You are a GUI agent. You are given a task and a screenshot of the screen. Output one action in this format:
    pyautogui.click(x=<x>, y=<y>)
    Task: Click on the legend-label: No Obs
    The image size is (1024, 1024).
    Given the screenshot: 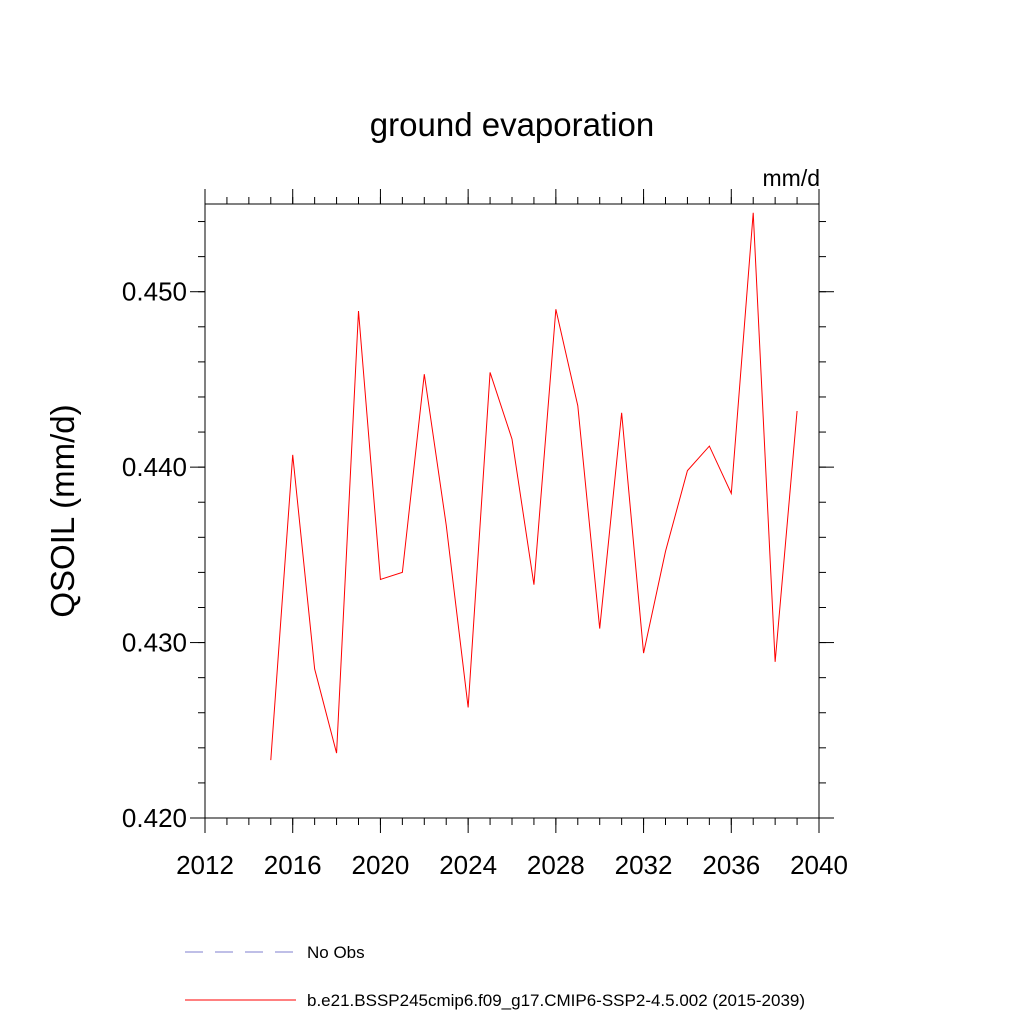 What is the action you would take?
    pyautogui.click(x=336, y=952)
    